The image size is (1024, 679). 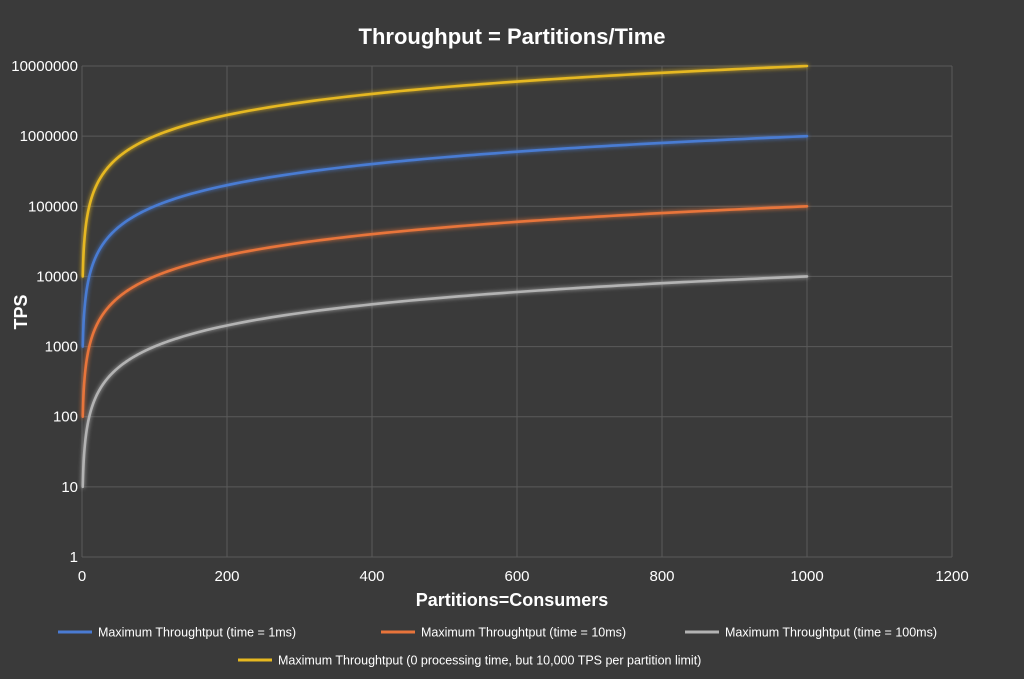 What do you see at coordinates (53, 206) in the screenshot?
I see `y-tick-label: 100000` at bounding box center [53, 206].